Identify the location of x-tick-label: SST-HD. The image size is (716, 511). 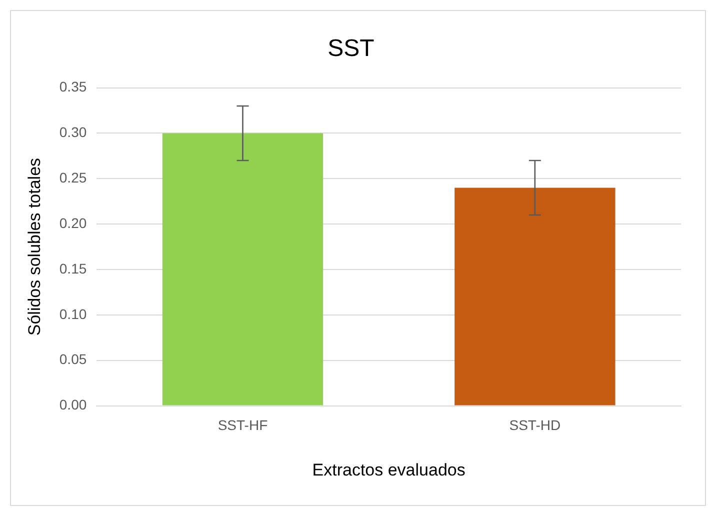
(535, 425).